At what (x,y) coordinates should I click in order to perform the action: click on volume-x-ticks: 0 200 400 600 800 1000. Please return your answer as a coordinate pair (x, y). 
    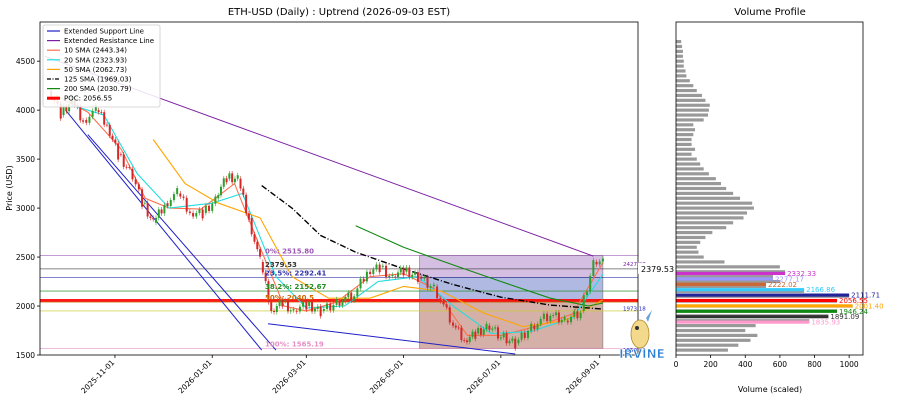
    Looking at the image, I should click on (766, 362).